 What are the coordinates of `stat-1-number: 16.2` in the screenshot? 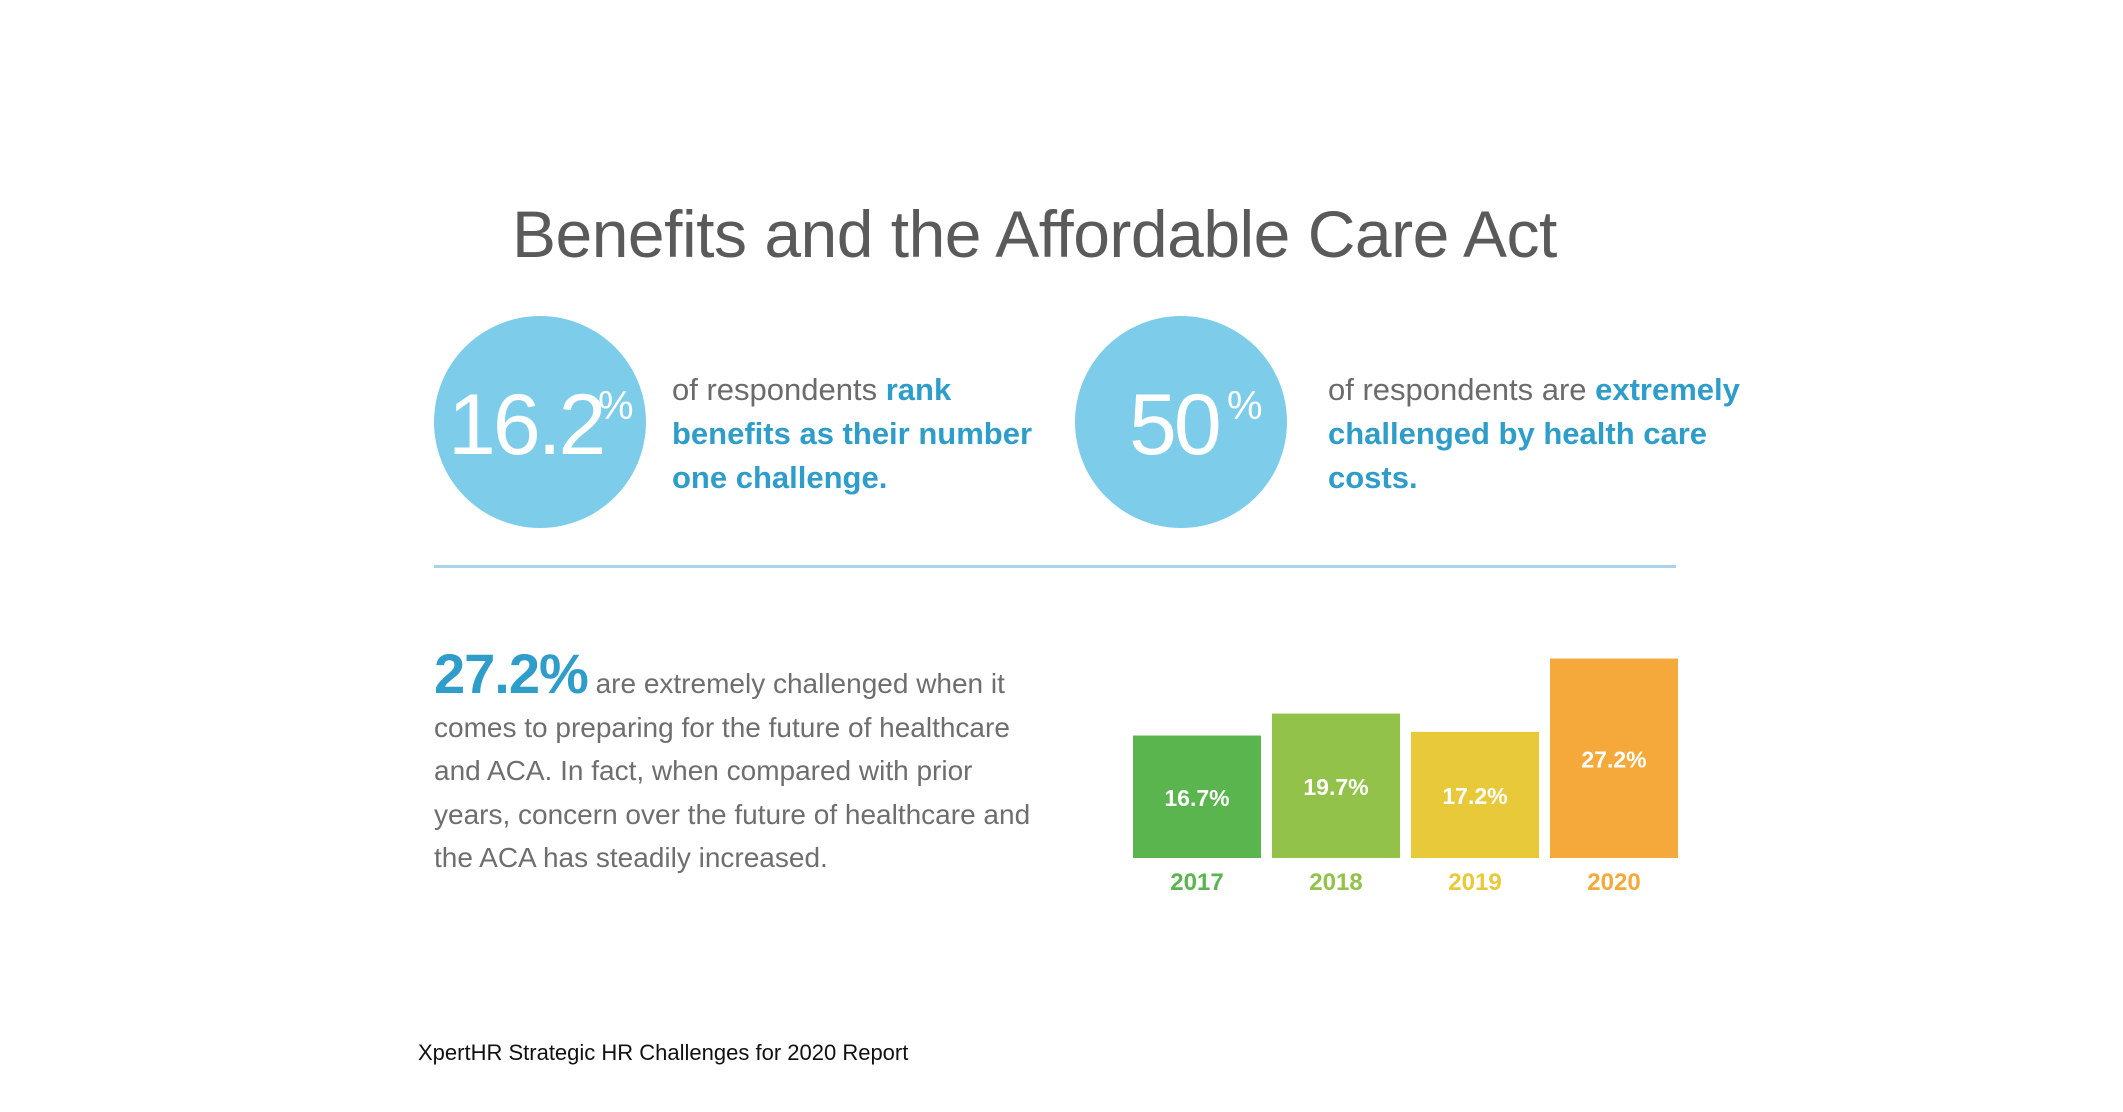 It's located at (527, 425).